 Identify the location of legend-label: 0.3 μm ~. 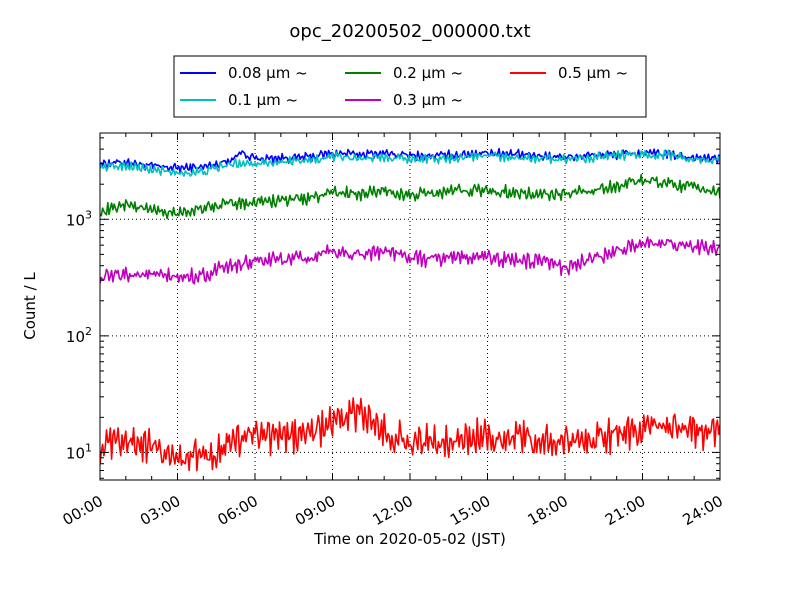
(428, 100).